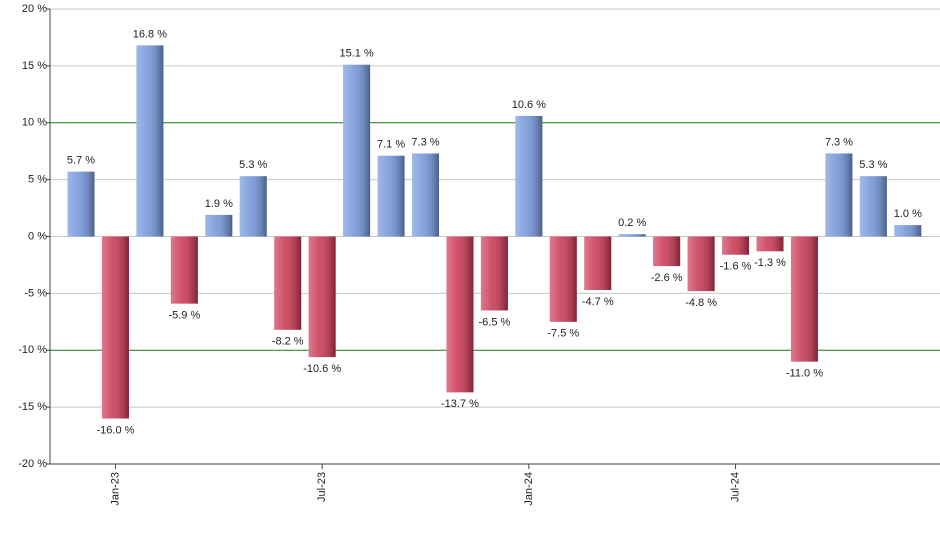 Image resolution: width=940 pixels, height=550 pixels. I want to click on data-label: 1.9 %, so click(219, 204).